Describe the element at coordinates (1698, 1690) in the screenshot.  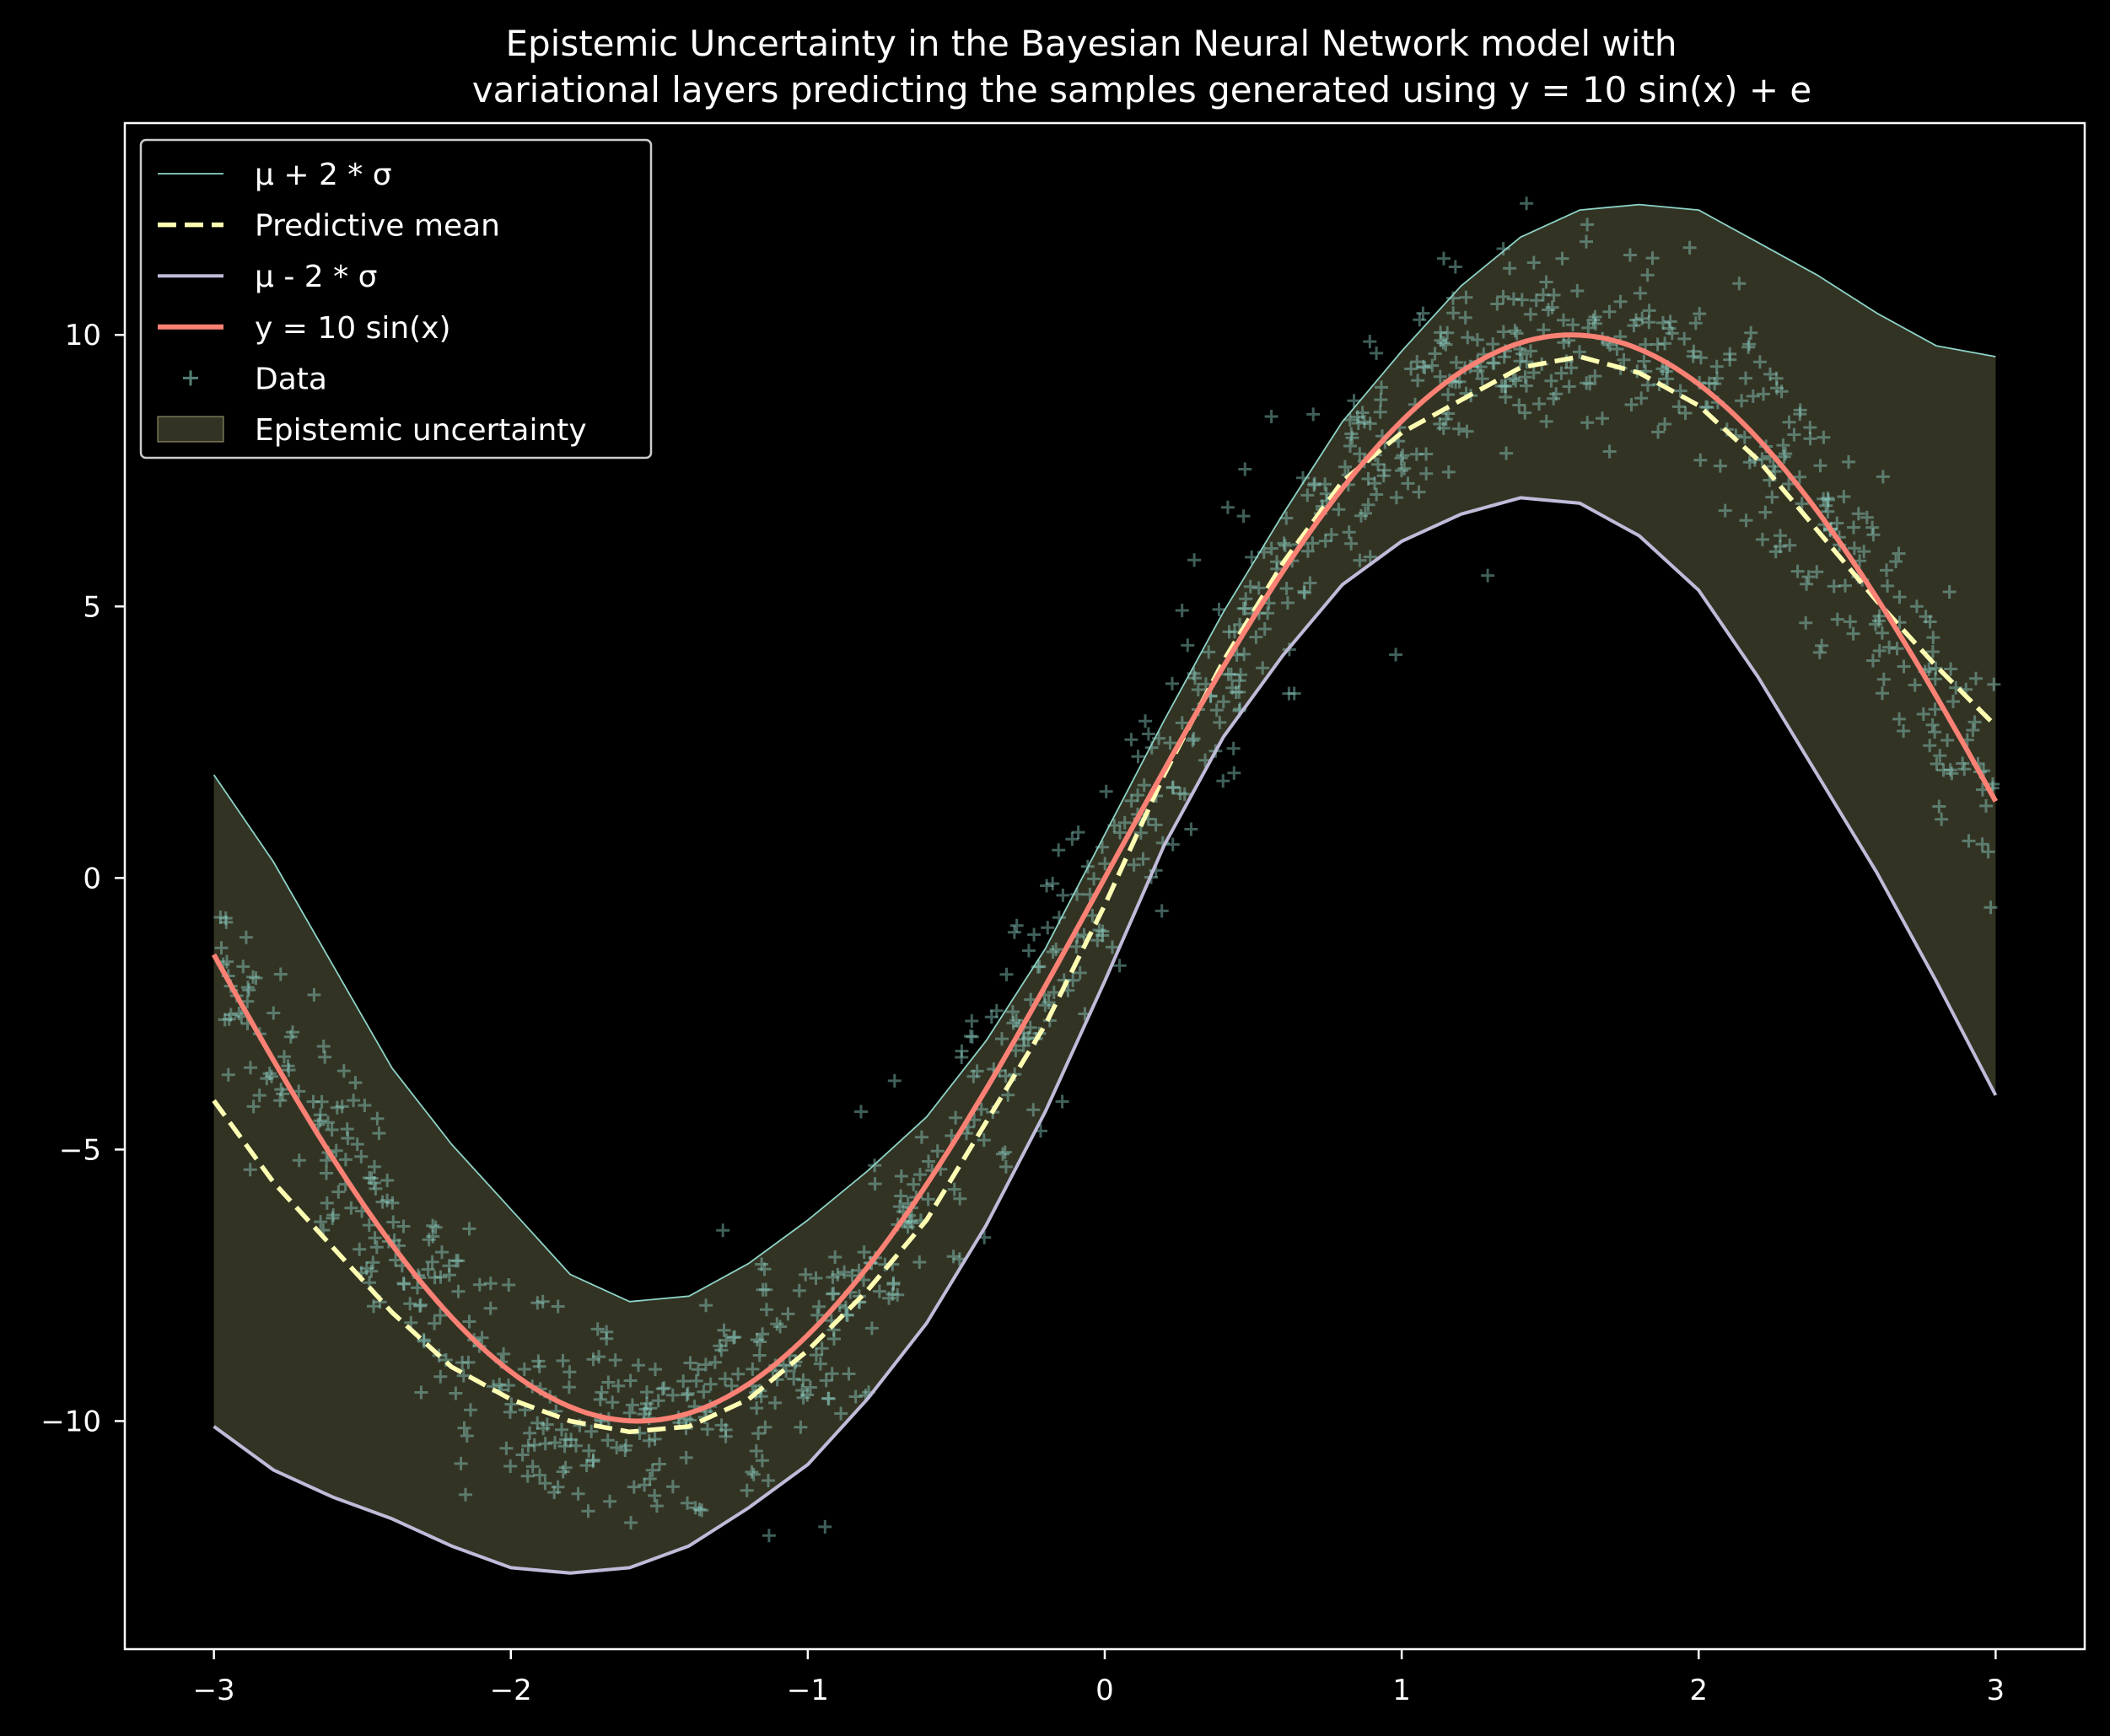
I see `x-tick-label: 2` at that location.